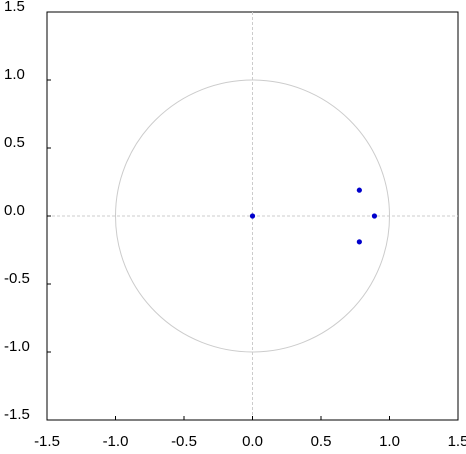  I want to click on x-tick-label: -1.5, so click(47, 441).